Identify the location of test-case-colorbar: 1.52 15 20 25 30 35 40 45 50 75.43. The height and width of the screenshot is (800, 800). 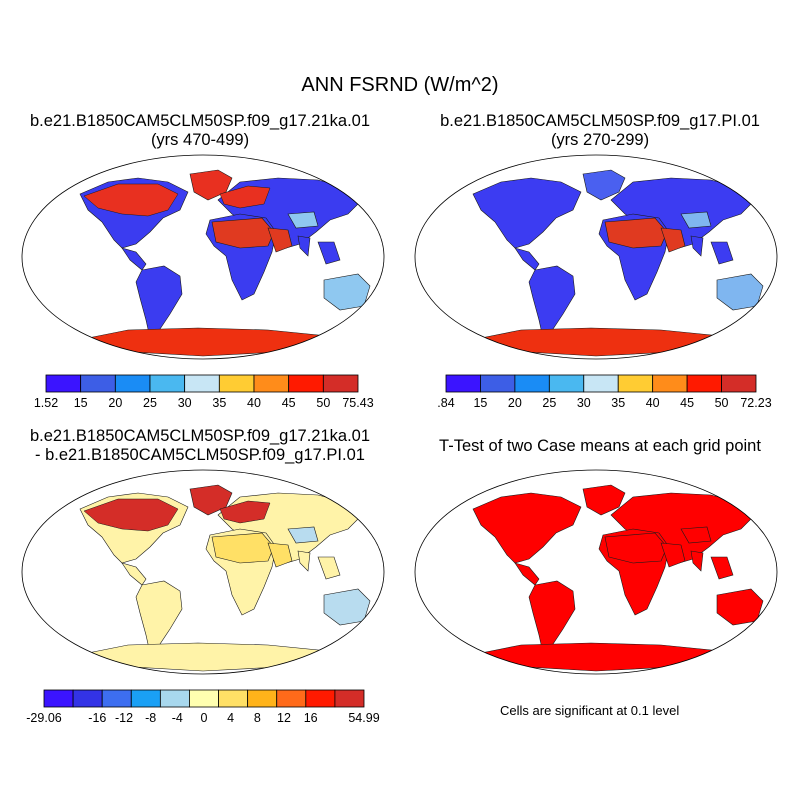
(204, 392).